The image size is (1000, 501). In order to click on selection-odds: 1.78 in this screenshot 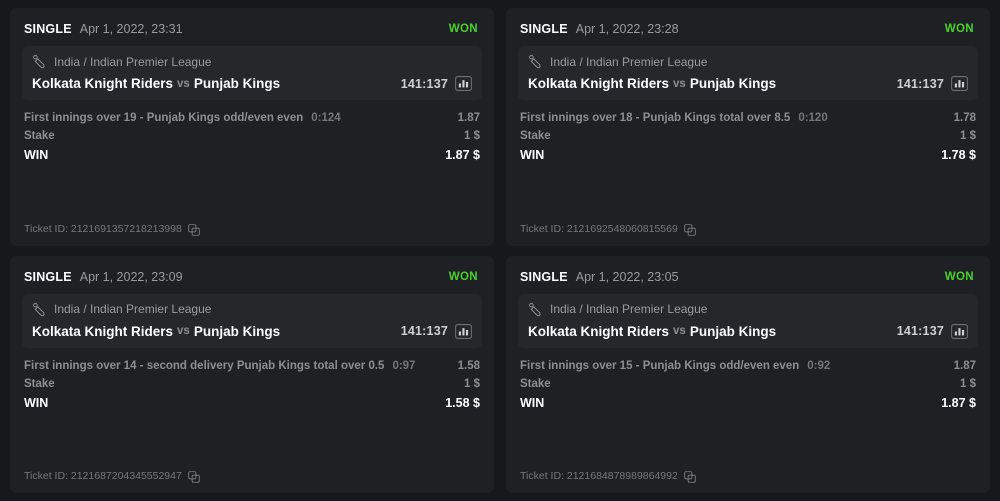, I will do `click(964, 118)`.